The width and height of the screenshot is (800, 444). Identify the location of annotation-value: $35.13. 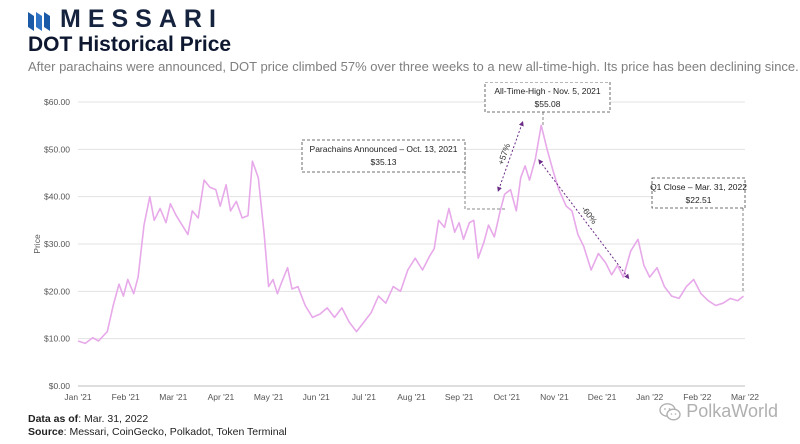
(384, 162).